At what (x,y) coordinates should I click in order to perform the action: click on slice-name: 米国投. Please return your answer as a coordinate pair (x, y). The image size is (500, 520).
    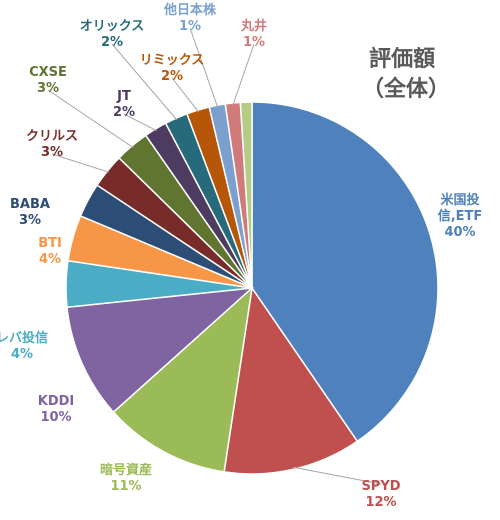
    Looking at the image, I should click on (459, 200).